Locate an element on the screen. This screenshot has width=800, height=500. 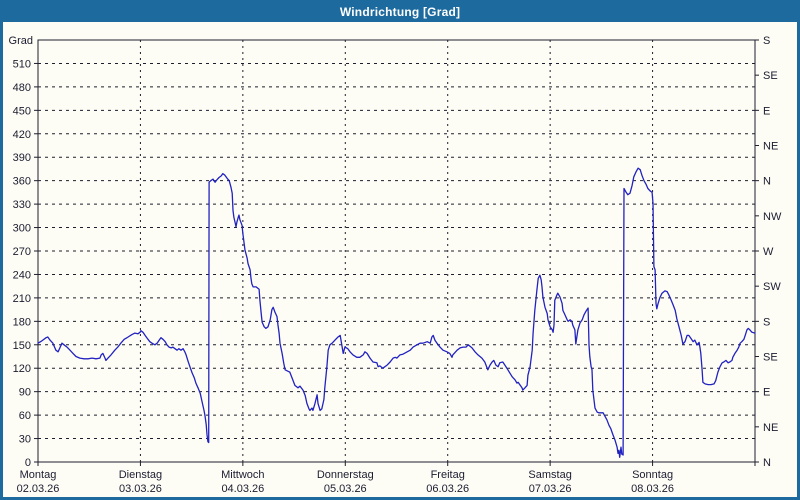
y-axis-label: 210 is located at coordinates (22, 299).